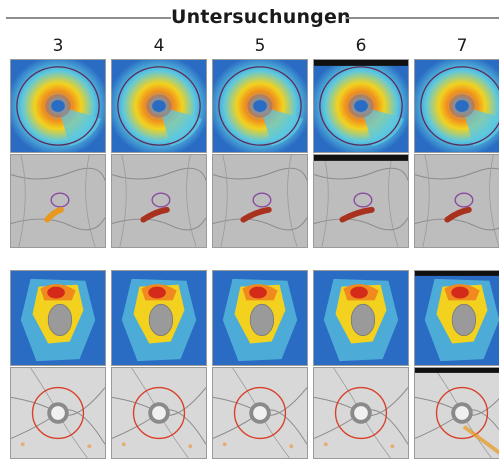 The width and height of the screenshot is (499, 459). What do you see at coordinates (462, 46) in the screenshot?
I see `column-label-7: 7` at bounding box center [462, 46].